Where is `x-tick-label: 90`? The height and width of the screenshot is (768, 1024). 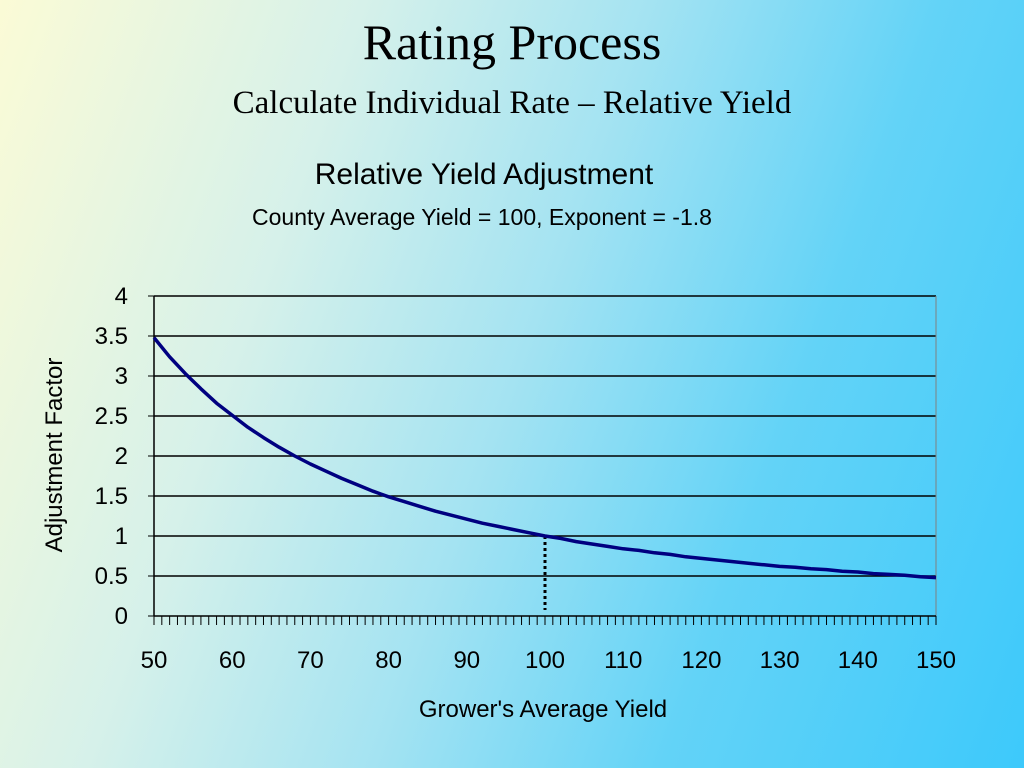
x-tick-label: 90 is located at coordinates (466, 660).